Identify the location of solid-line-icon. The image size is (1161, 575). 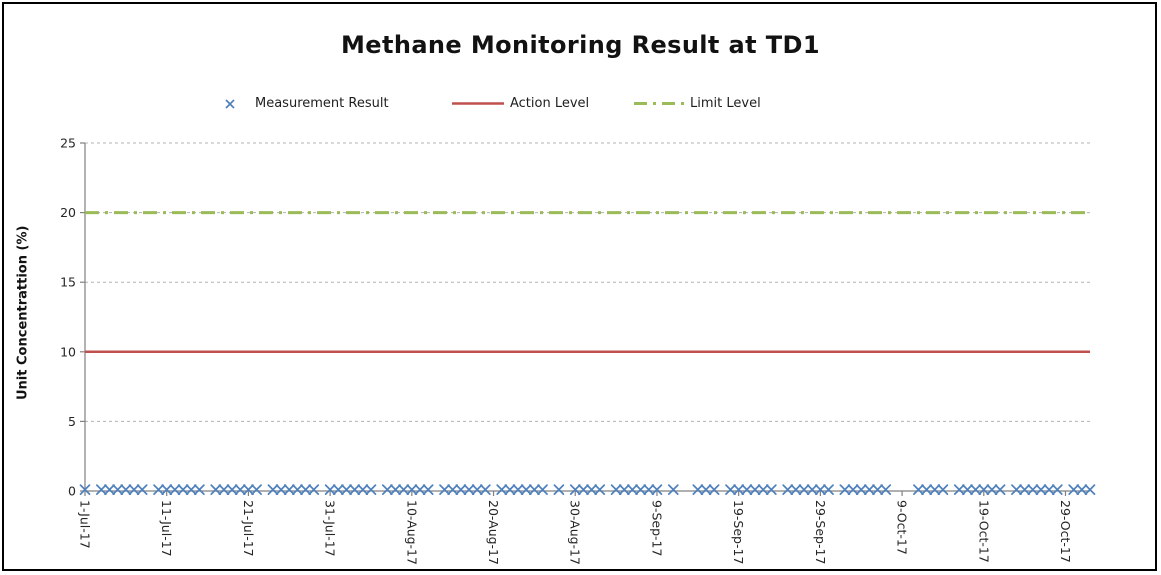
(478, 103).